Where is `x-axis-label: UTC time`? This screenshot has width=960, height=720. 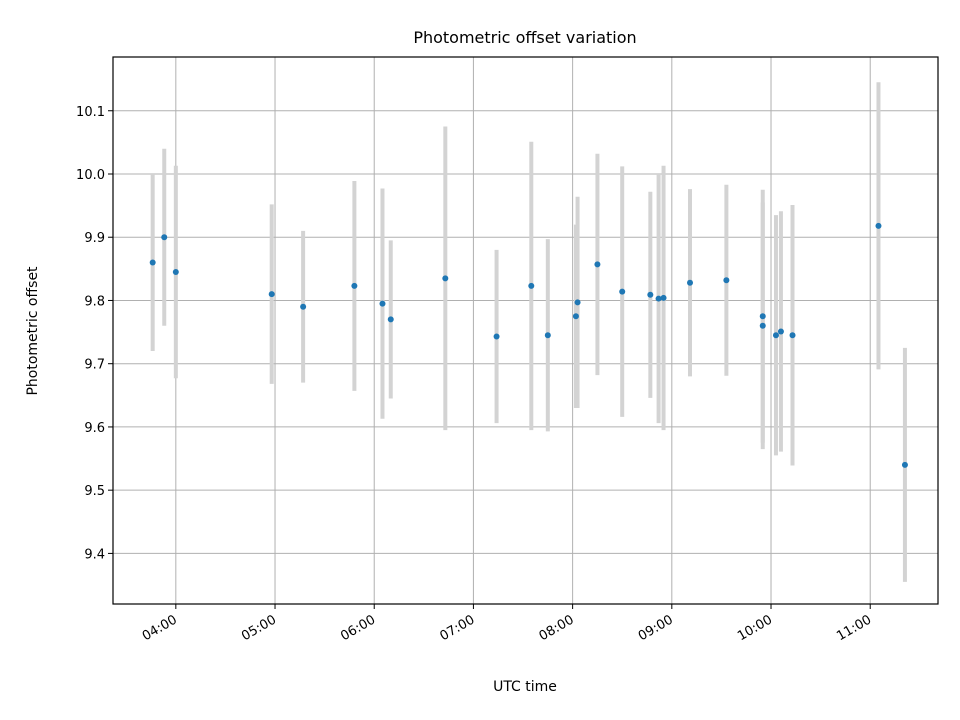 x-axis-label: UTC time is located at coordinates (525, 687).